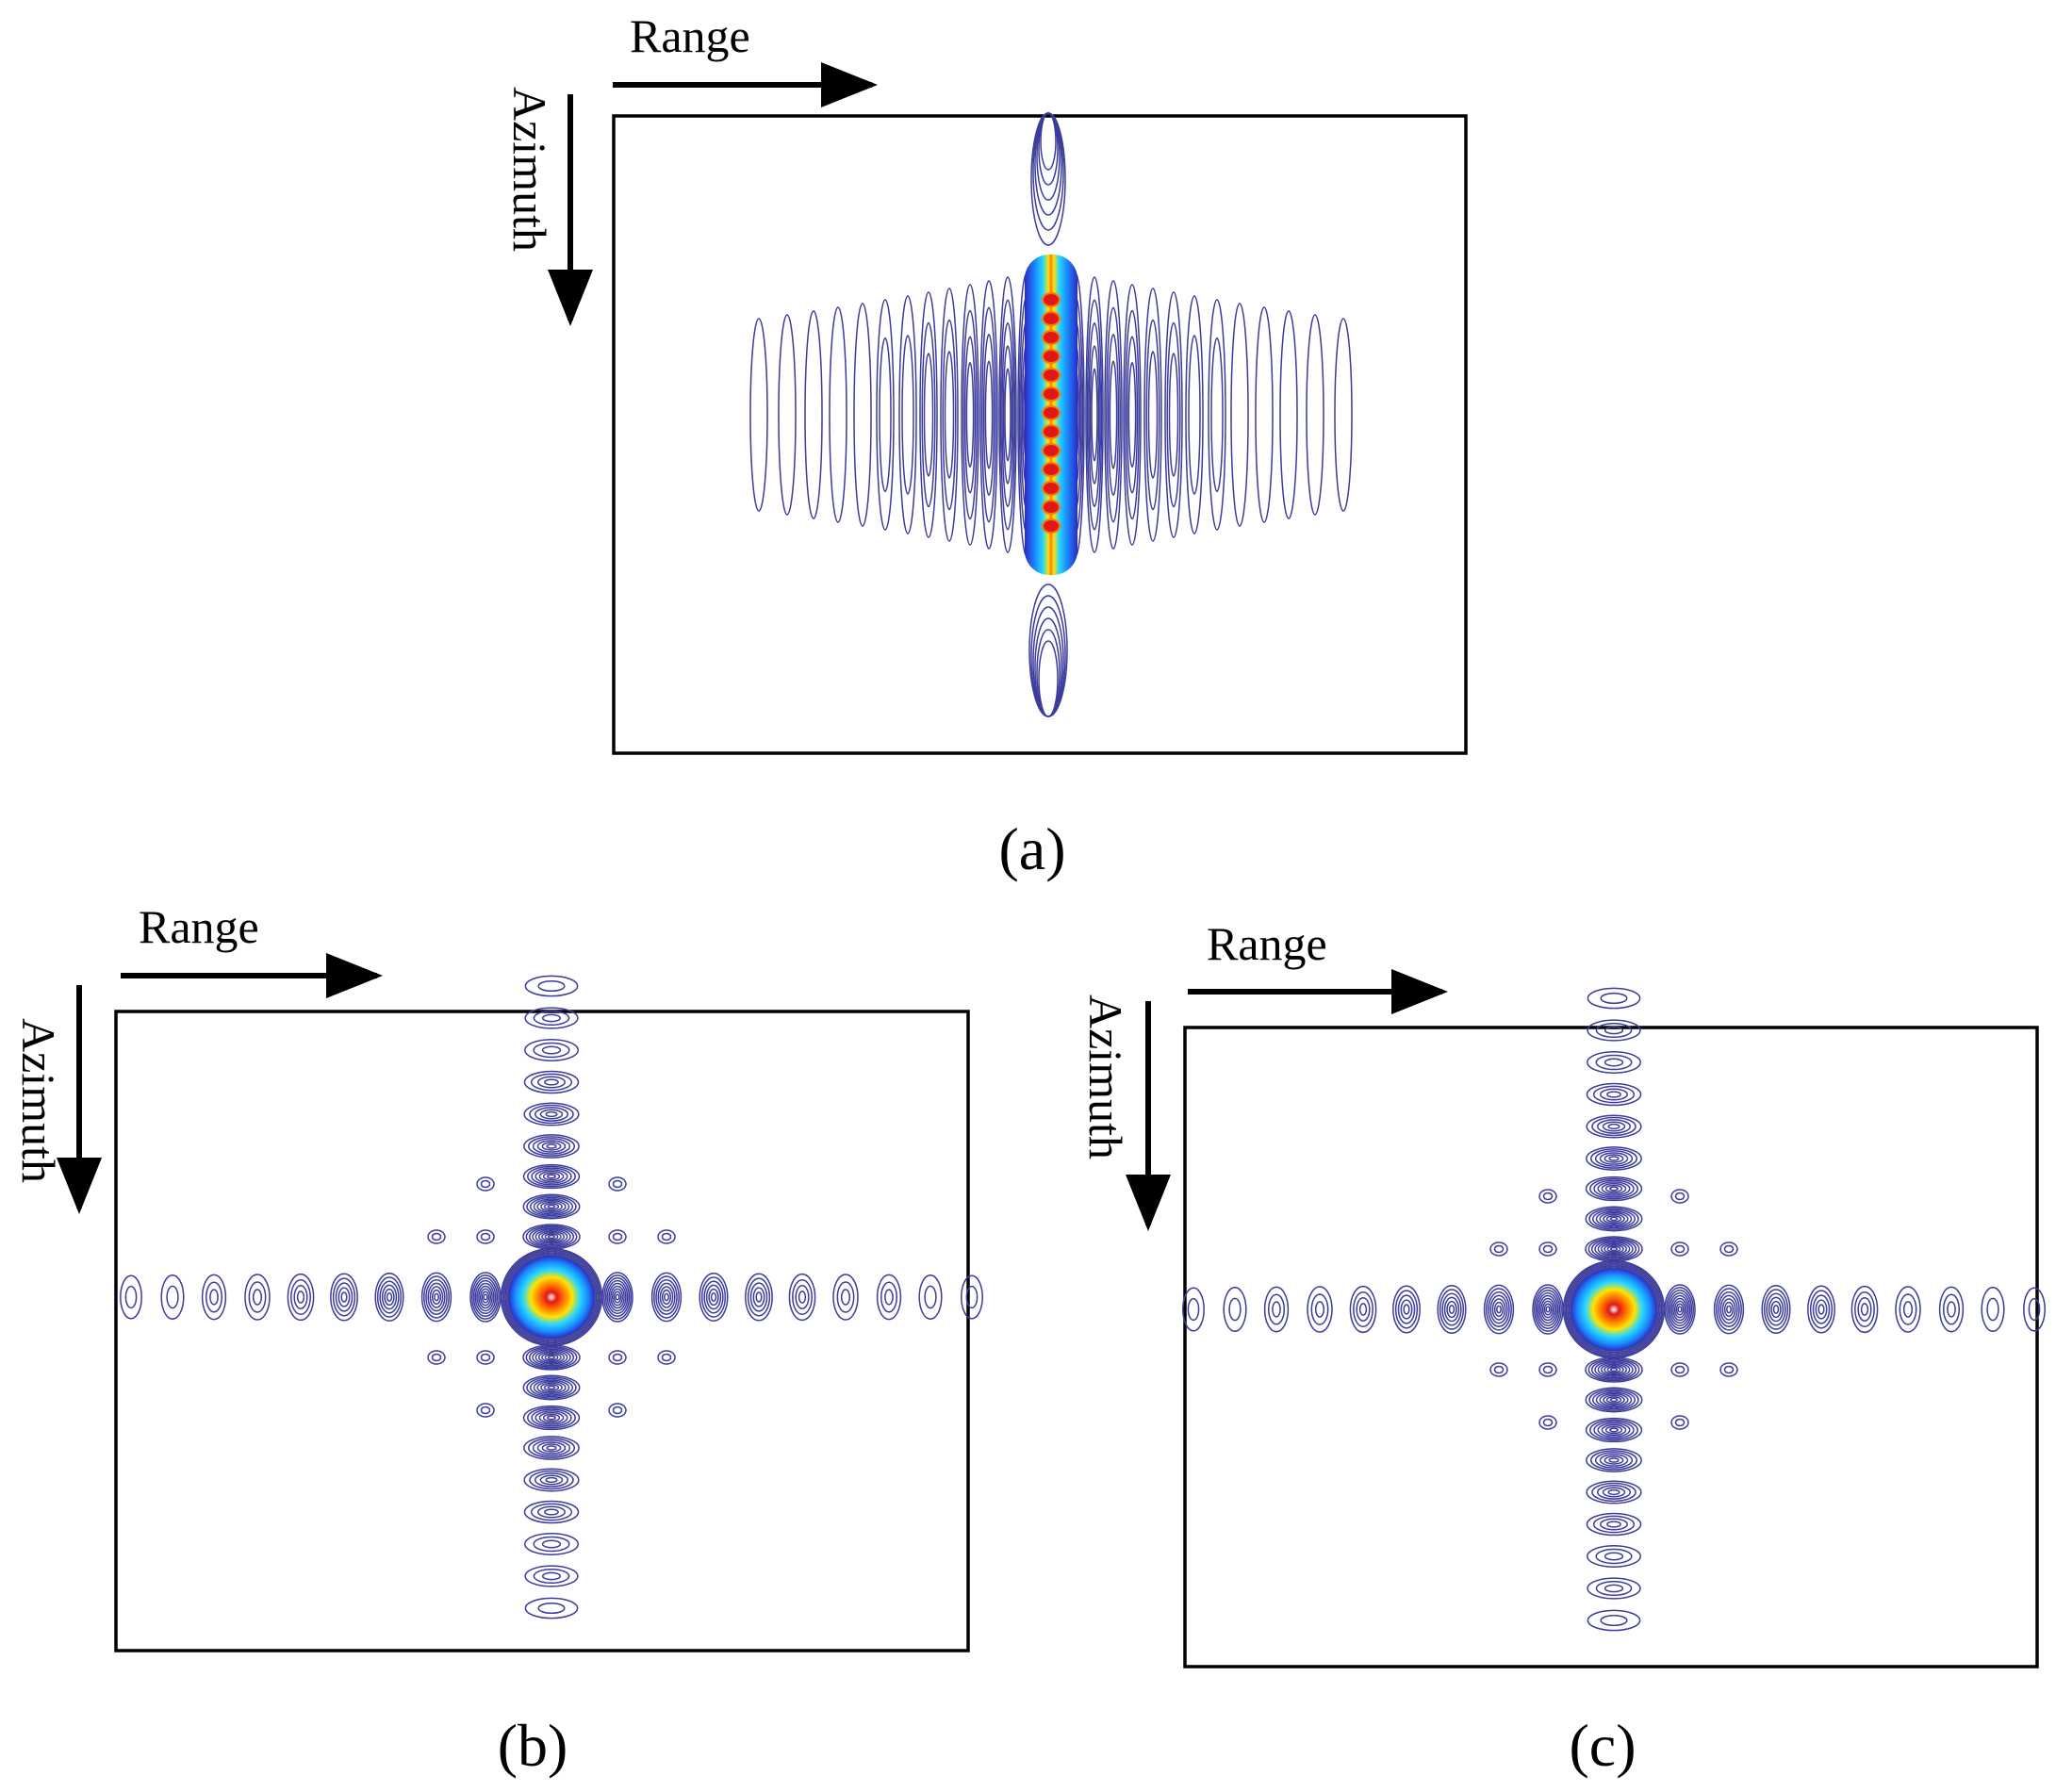 This screenshot has width=2056, height=1792. Describe the element at coordinates (1614, 1309) in the screenshot. I see `mainlobe-contour` at that location.